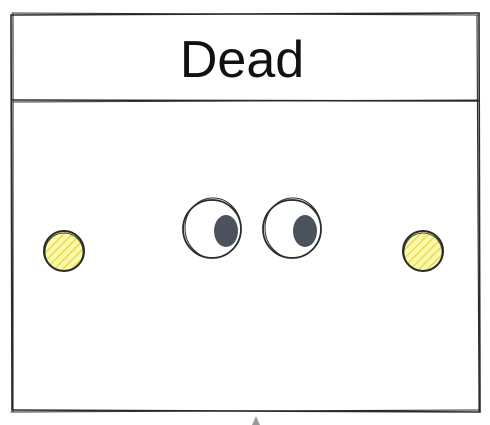 This screenshot has width=490, height=425. What do you see at coordinates (242, 60) in the screenshot?
I see `state-title: Dead` at bounding box center [242, 60].